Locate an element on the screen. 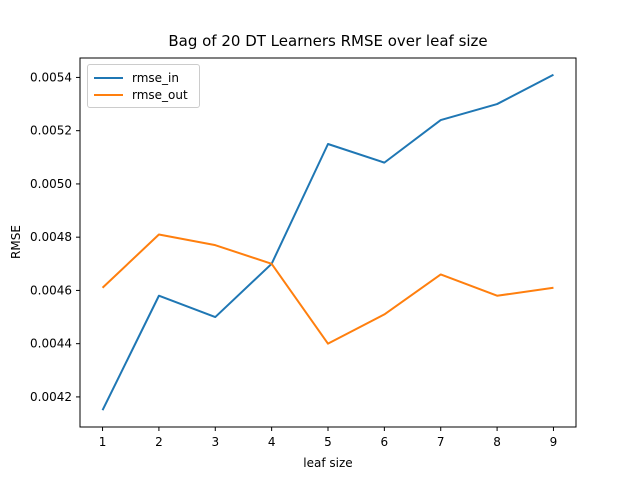 Image resolution: width=640 pixels, height=480 pixels. x-axis-label: leaf size is located at coordinates (327, 463).